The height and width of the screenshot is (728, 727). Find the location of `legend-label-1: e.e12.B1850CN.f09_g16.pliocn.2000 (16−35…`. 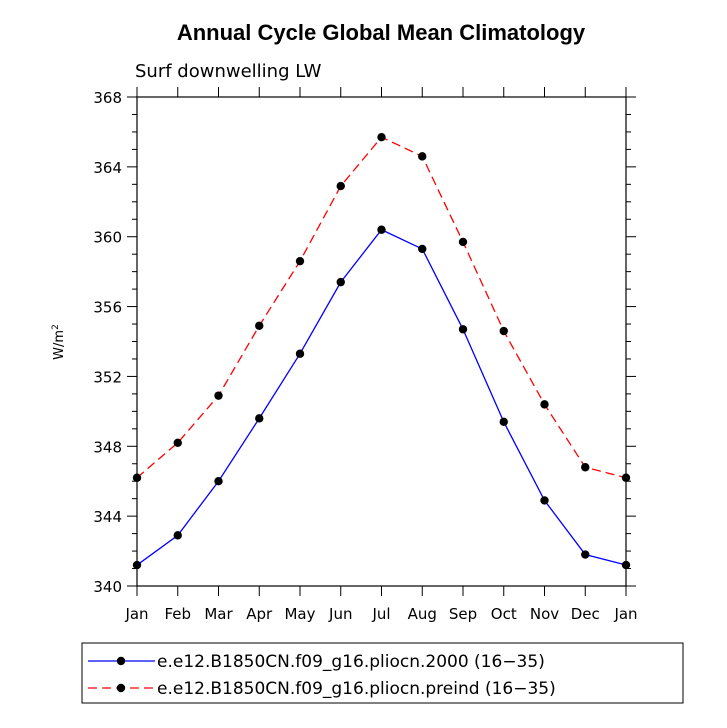

legend-label-1: e.e12.B1850CN.f09_g16.pliocn.2000 (16−35… is located at coordinates (351, 662).